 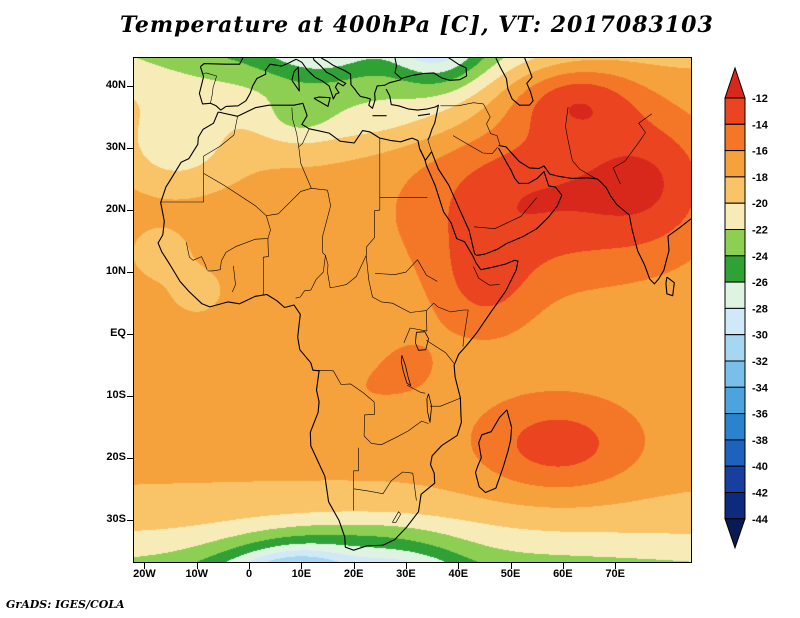 What do you see at coordinates (116, 457) in the screenshot?
I see `lat-tick-label: 20S` at bounding box center [116, 457].